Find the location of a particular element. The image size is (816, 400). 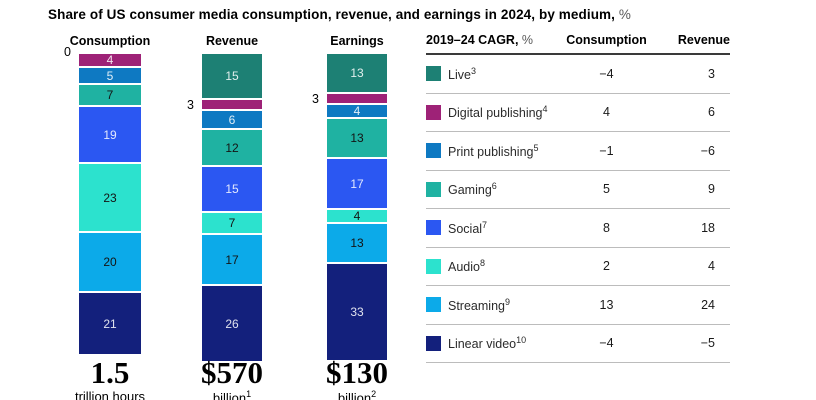

cagr-consumption-value-print-publishing: −1 is located at coordinates (606, 150).